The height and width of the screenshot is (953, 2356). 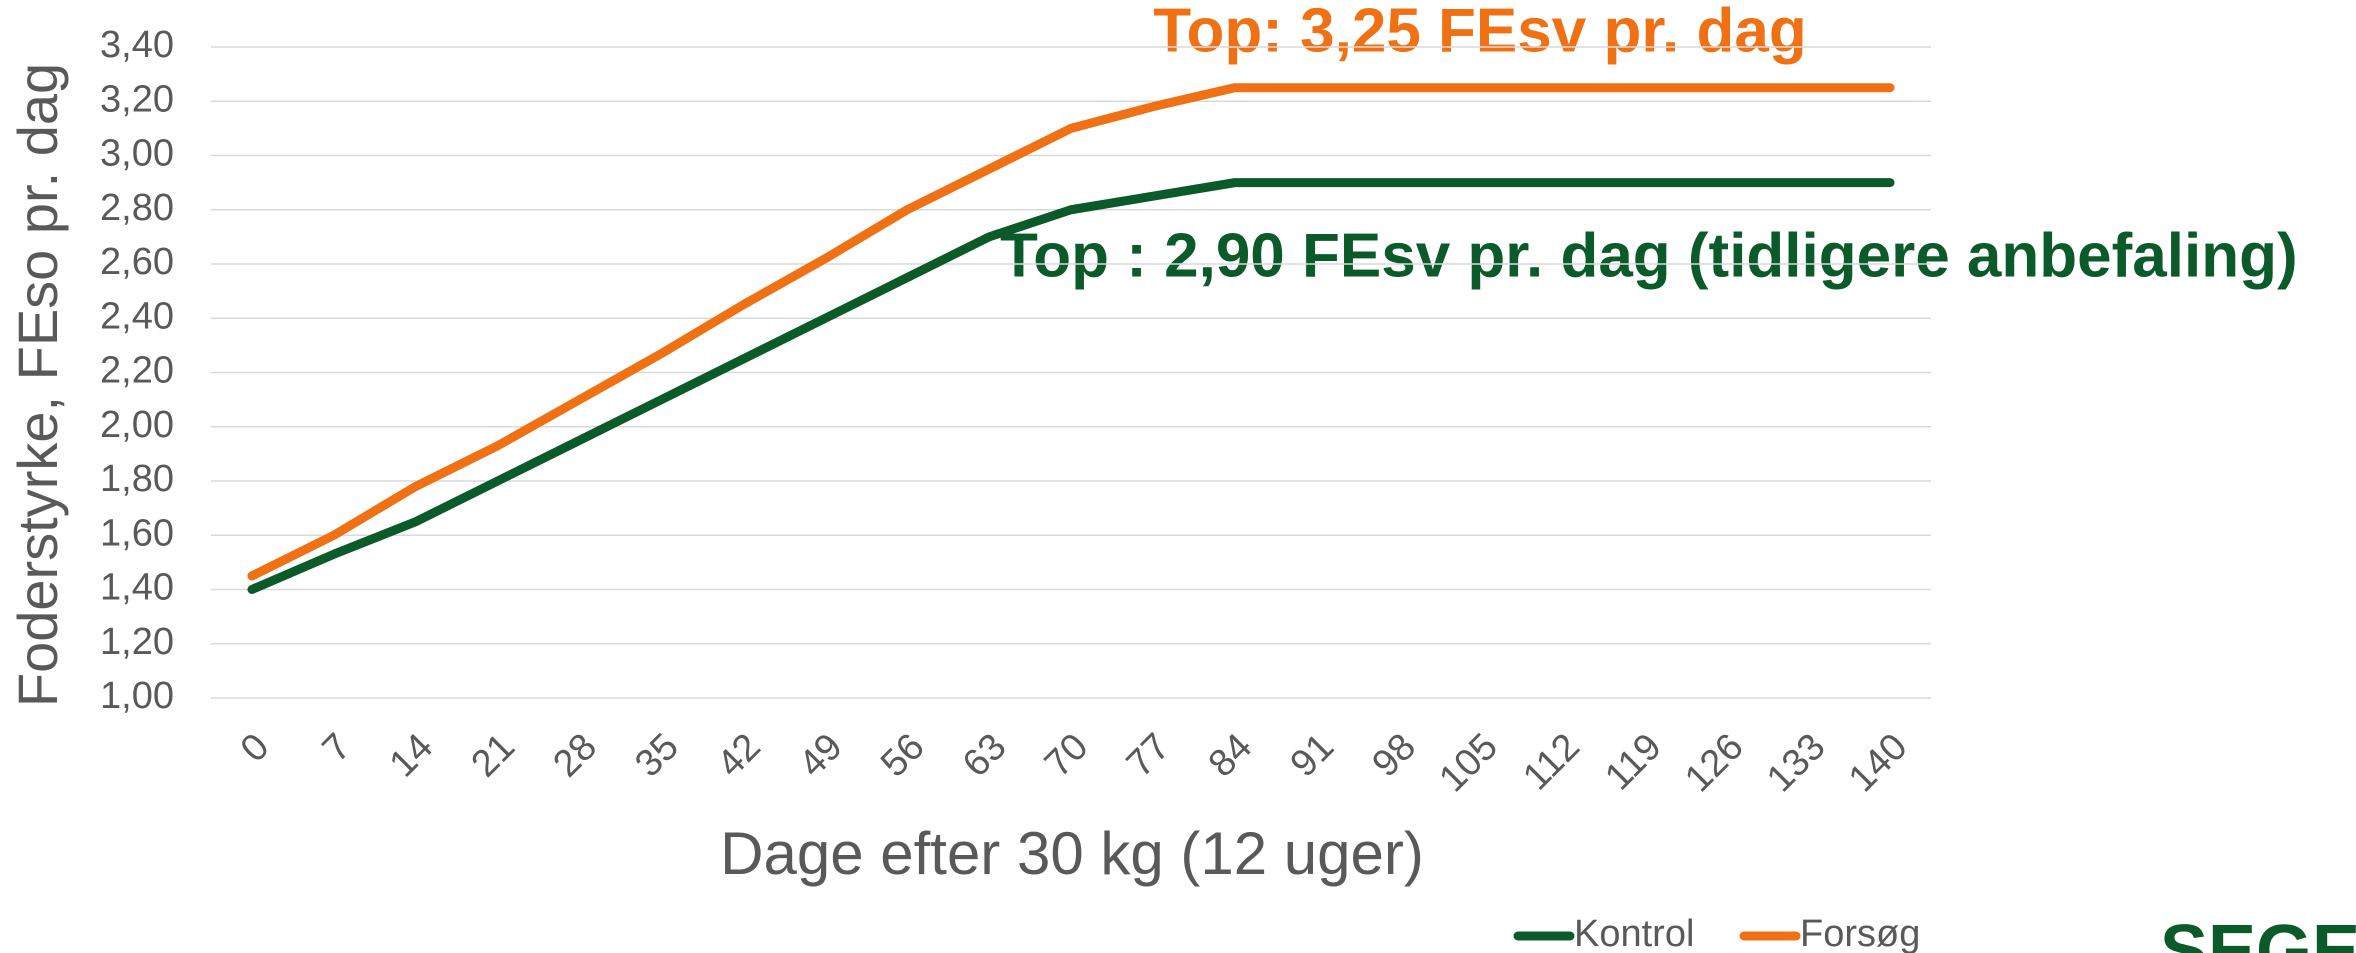 I want to click on legend-label: Forsøg, so click(x=1860, y=933).